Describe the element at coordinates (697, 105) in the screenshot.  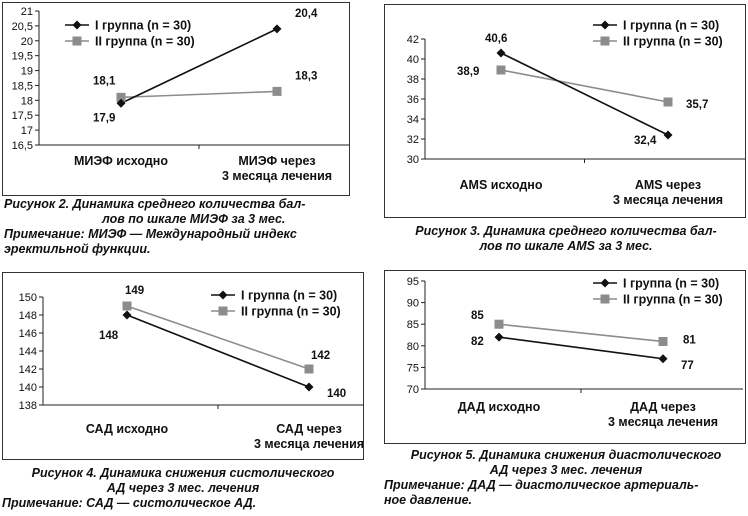
I see `data-label: 35,7` at that location.